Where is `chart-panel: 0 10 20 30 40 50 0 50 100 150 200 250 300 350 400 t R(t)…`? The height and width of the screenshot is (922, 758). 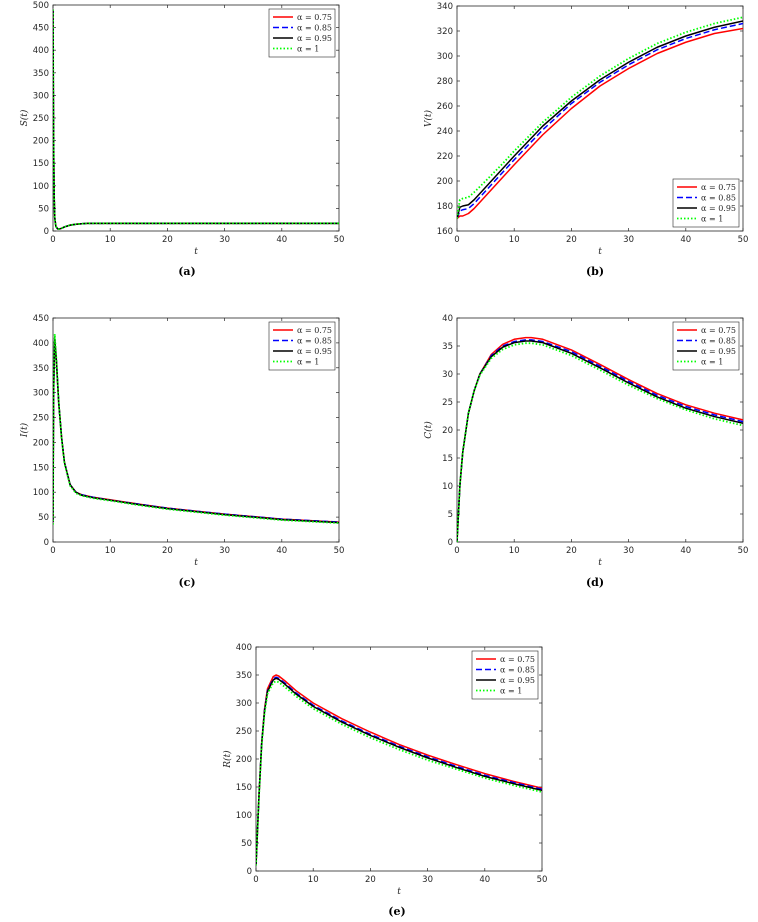 chart-panel: 0 10 20 30 40 50 0 50 100 150 200 250 300 350 400 t R(t)… is located at coordinates (384, 780).